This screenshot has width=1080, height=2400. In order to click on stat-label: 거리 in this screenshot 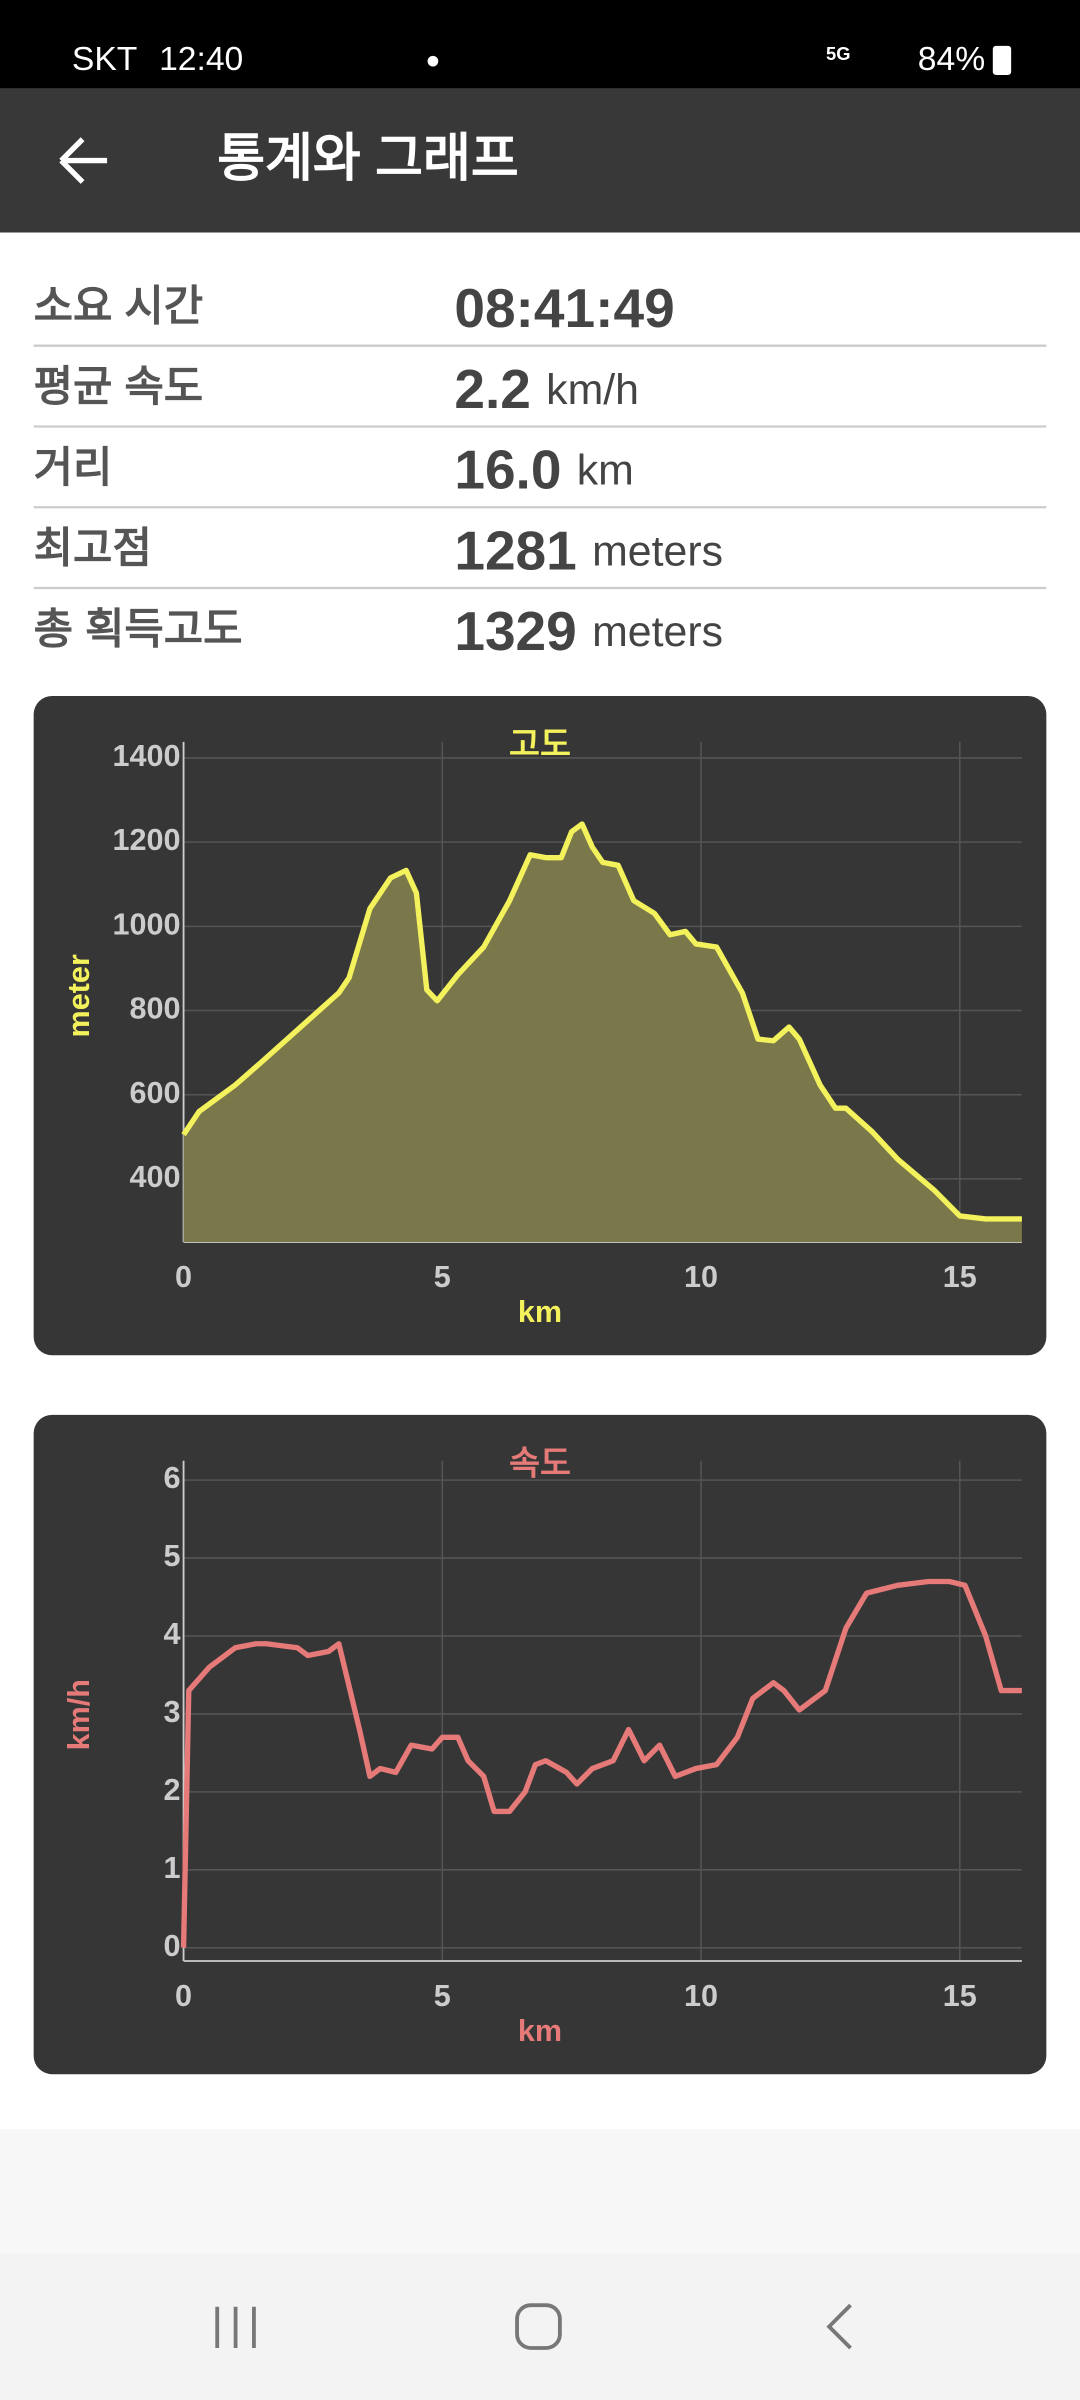, I will do `click(73, 468)`.